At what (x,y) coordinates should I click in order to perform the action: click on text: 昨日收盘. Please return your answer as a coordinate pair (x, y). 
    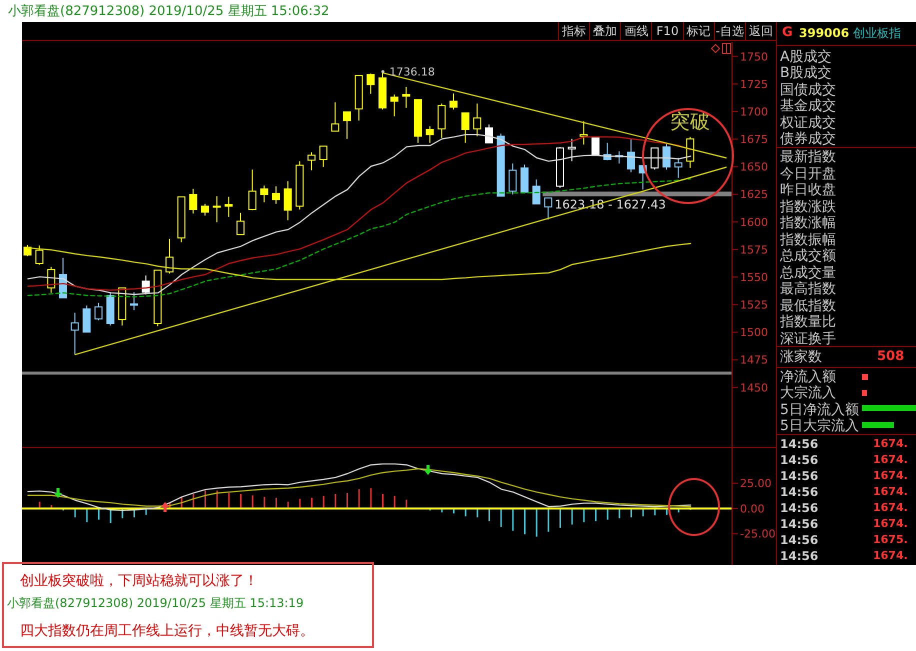
    Looking at the image, I should click on (808, 190).